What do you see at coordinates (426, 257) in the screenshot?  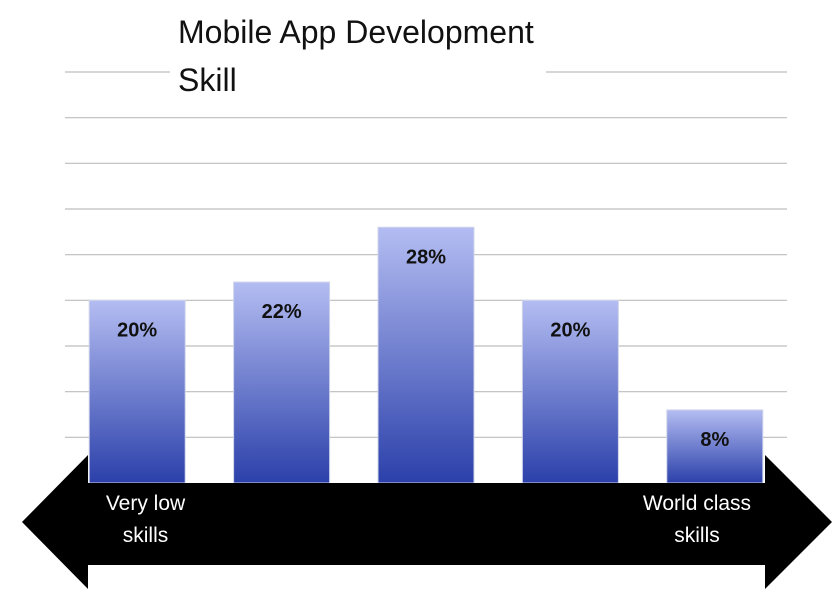 I see `value-label: 28%` at bounding box center [426, 257].